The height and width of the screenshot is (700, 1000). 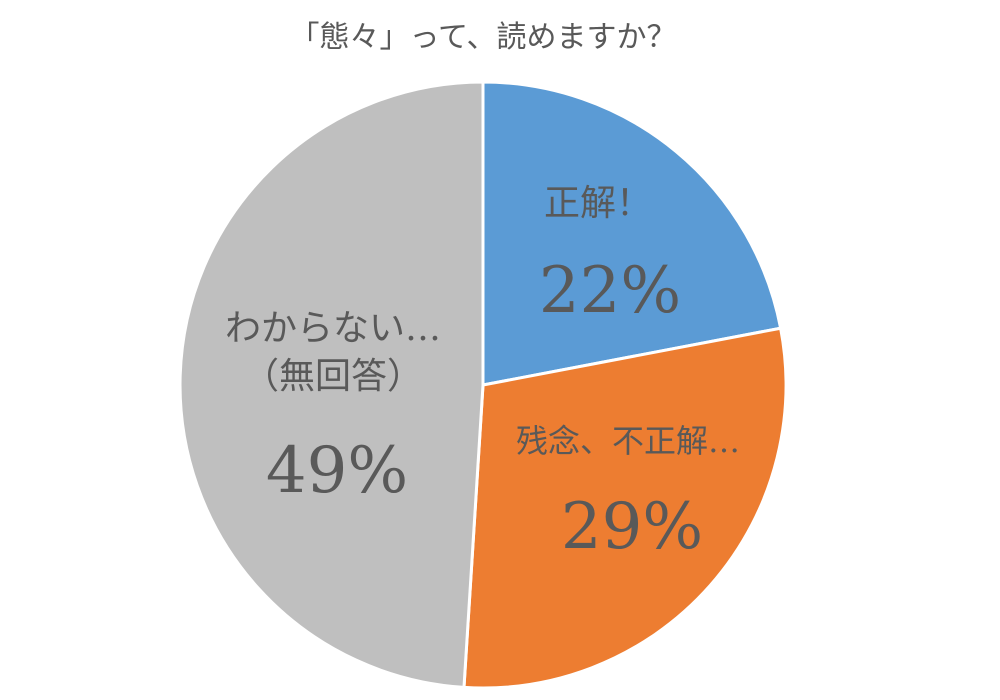 I want to click on slice-value-1: 22%, so click(x=610, y=291).